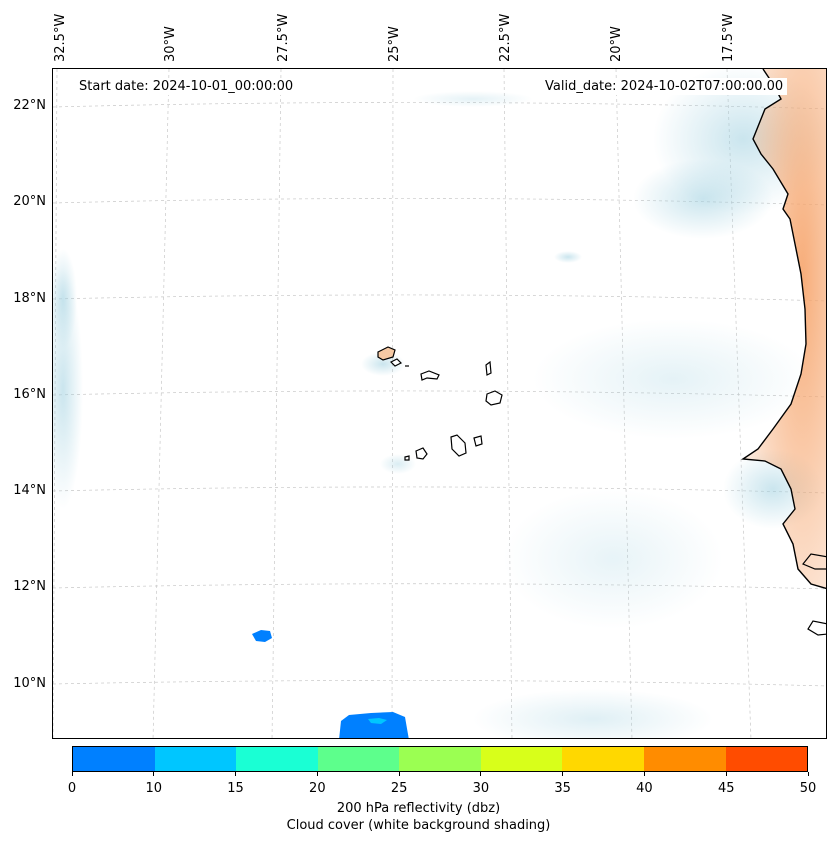 The width and height of the screenshot is (837, 843). Describe the element at coordinates (283, 37) in the screenshot. I see `lon-label-27.5w: 27.5°W` at that location.